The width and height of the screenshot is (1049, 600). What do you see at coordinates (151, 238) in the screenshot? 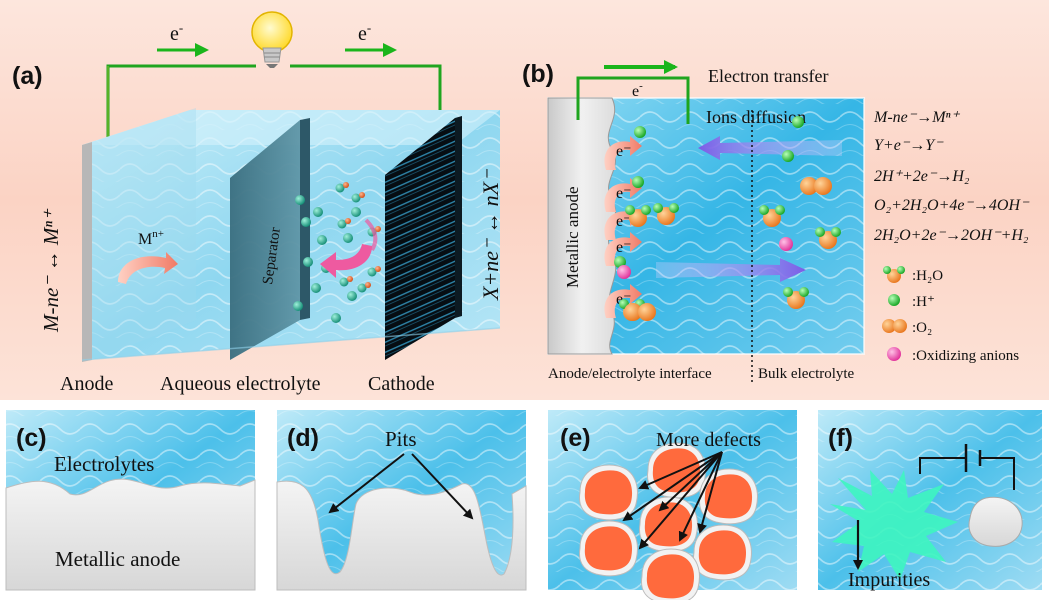
I see `metal-ion-label: Mn+` at bounding box center [151, 238].